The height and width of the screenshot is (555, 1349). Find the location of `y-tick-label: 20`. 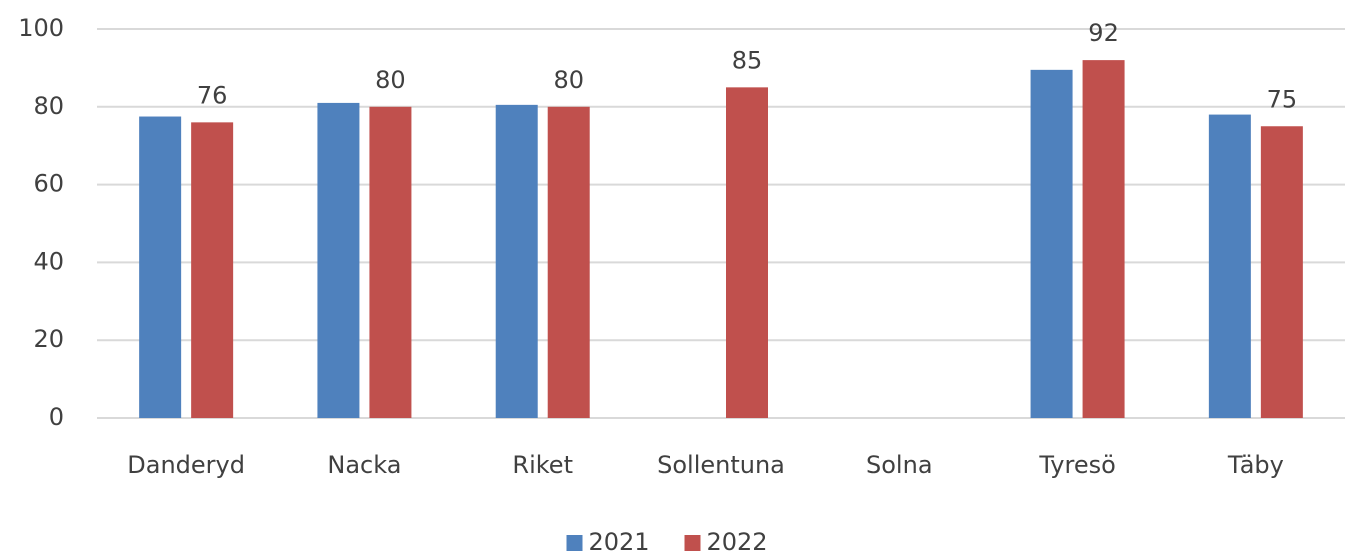

y-tick-label: 20 is located at coordinates (48, 339).